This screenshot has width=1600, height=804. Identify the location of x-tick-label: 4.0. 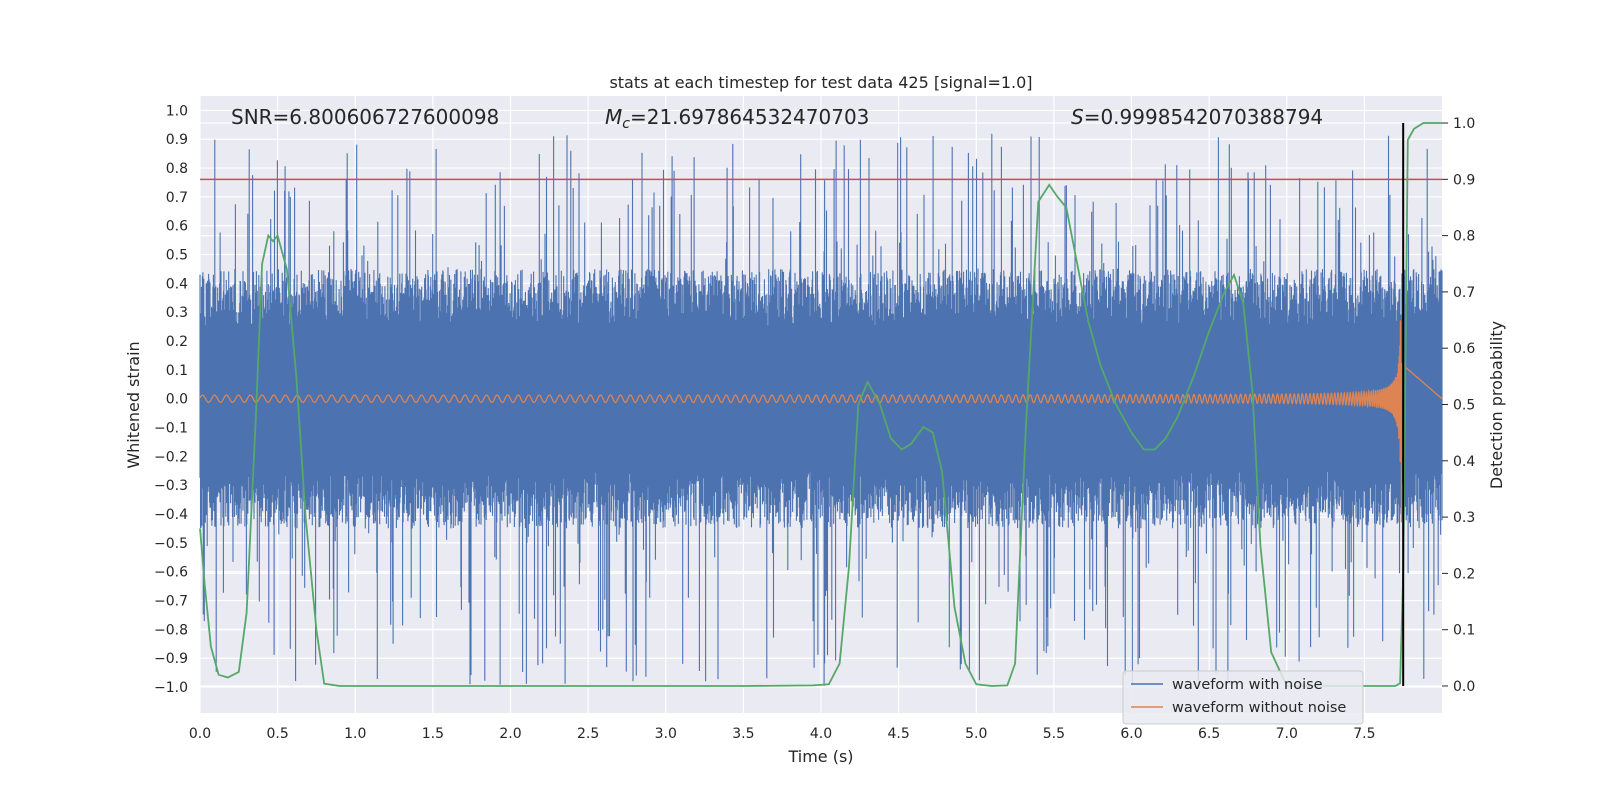
(821, 734).